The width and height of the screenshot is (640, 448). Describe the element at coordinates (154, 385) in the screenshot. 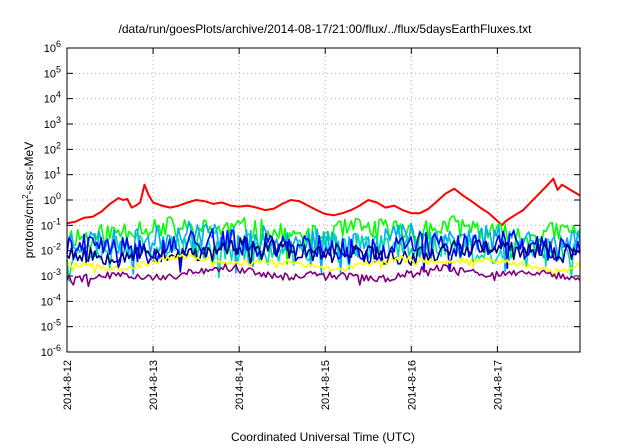

I see `x-tick-label: 2014-8-13` at that location.